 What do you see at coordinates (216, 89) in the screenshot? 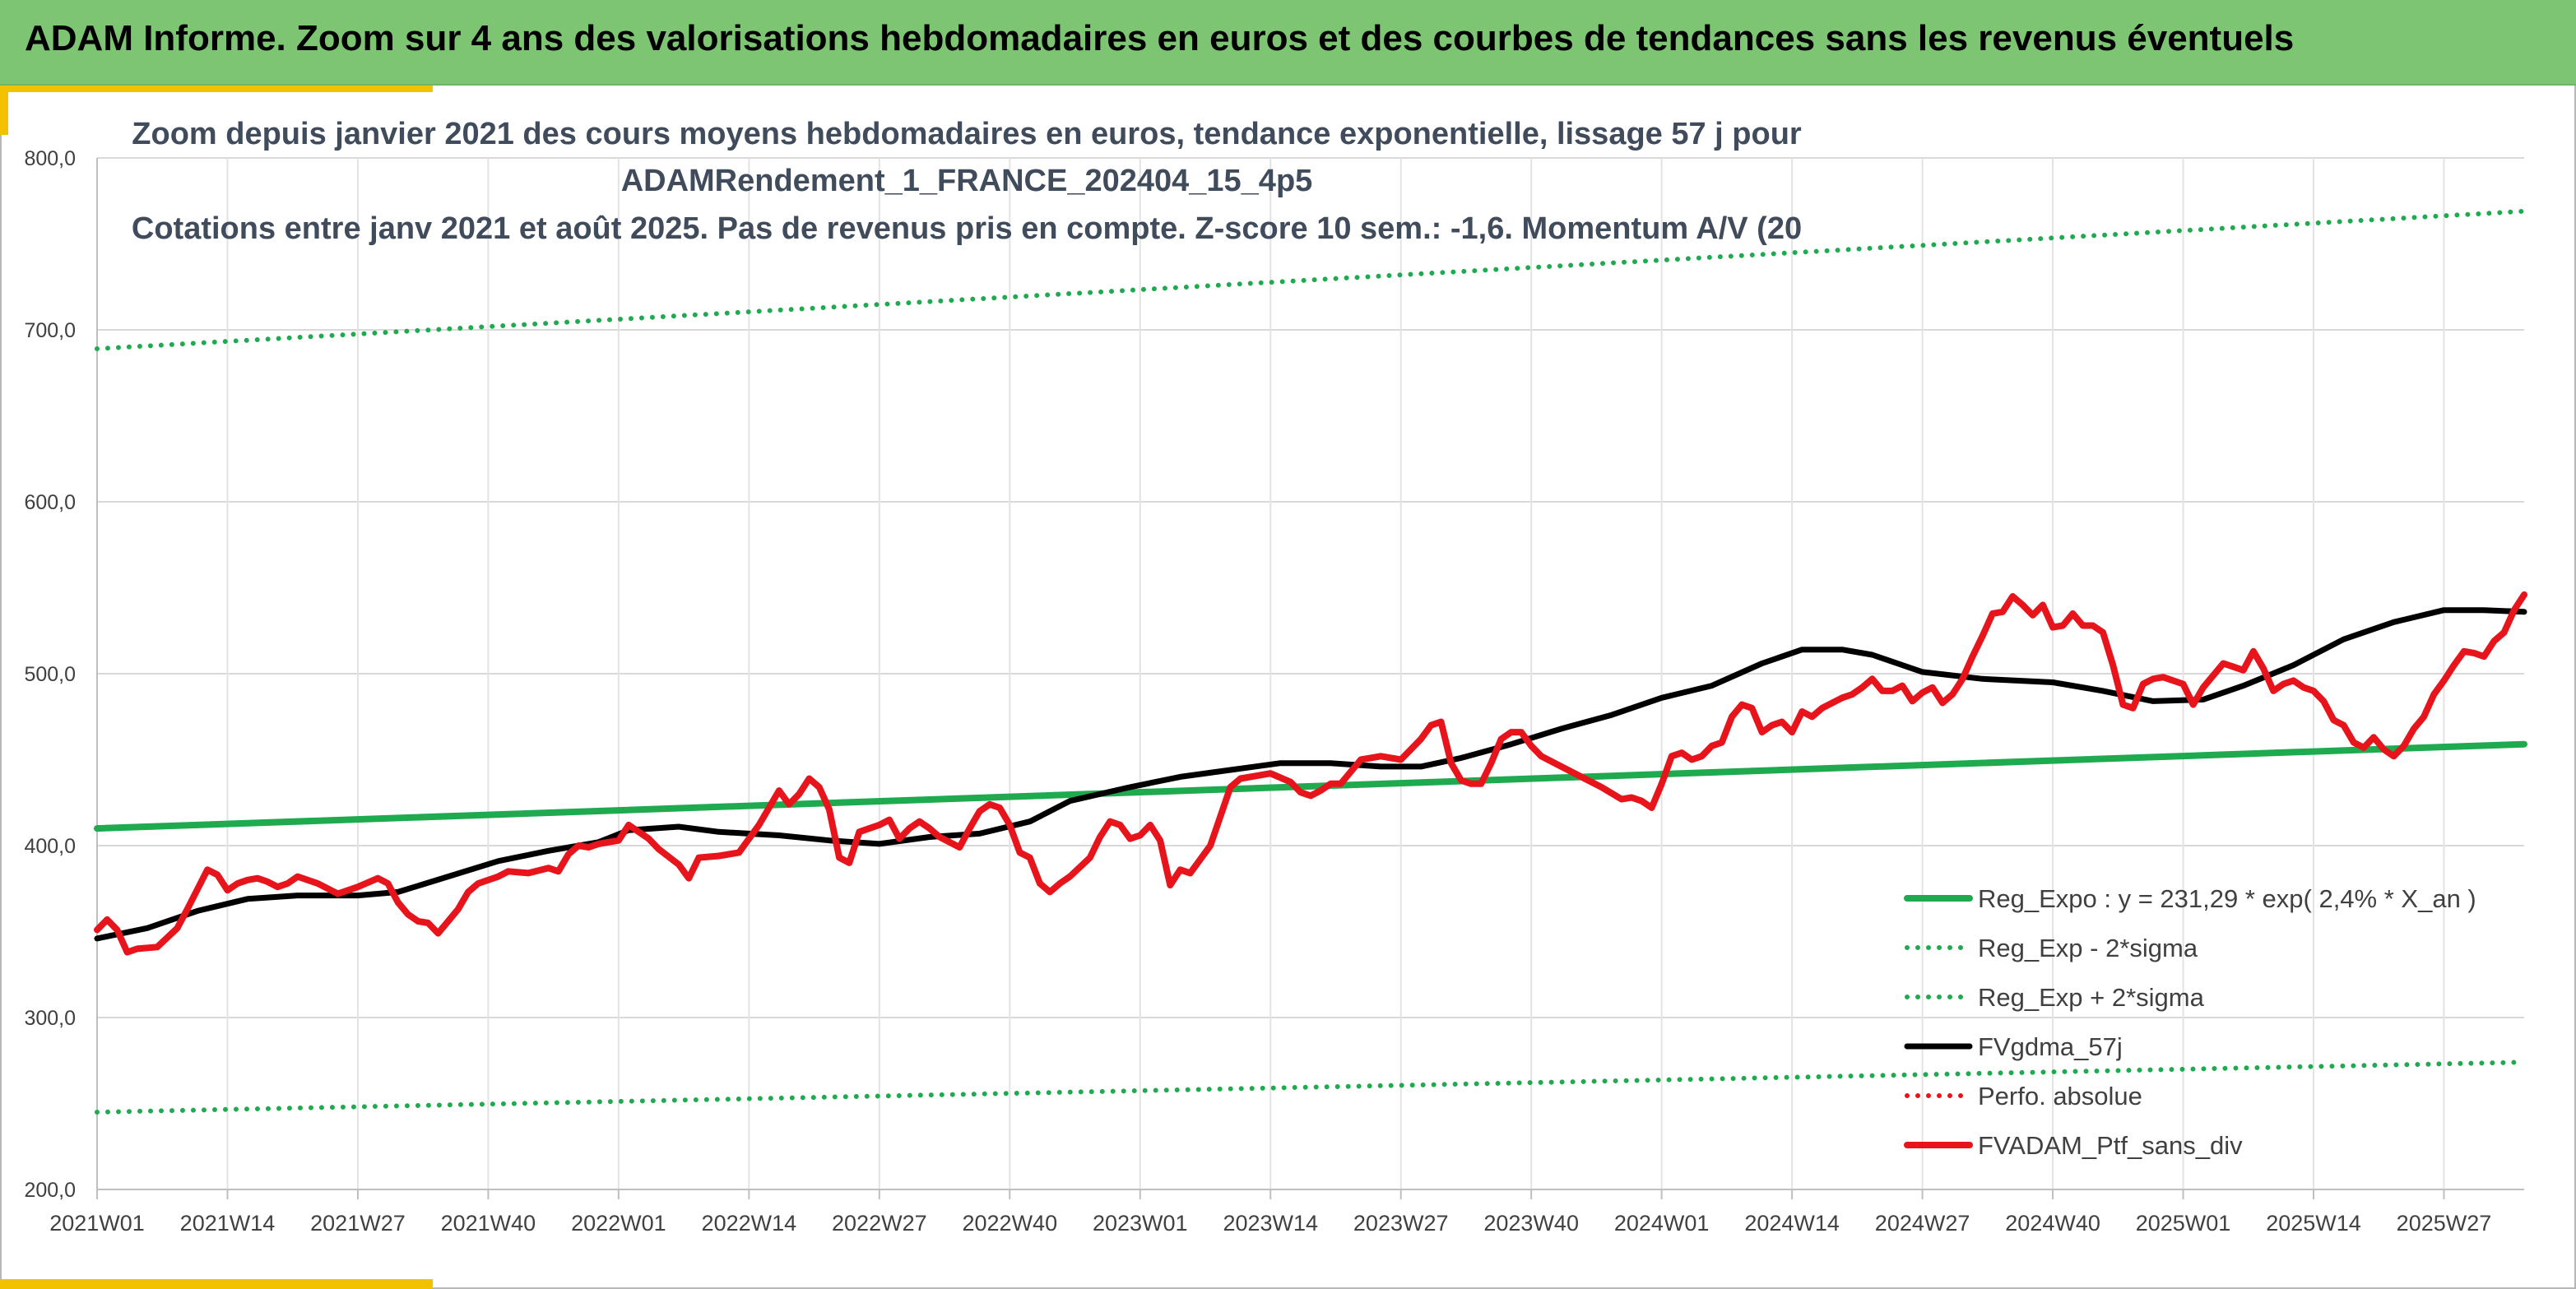
I see `accent-bar-top` at bounding box center [216, 89].